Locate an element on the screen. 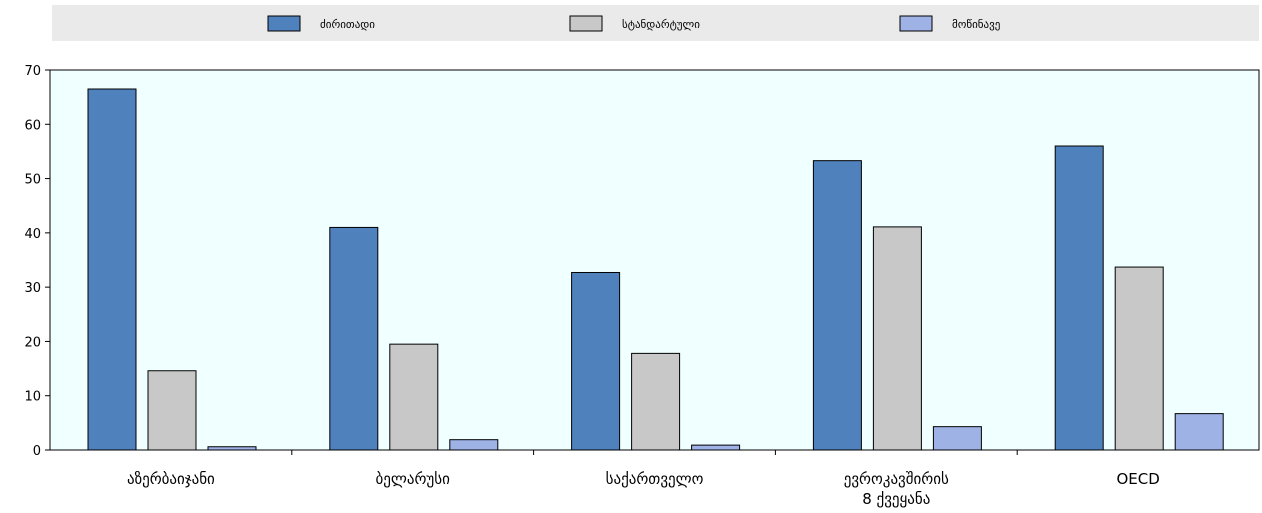 This screenshot has height=513, width=1262. y-tick-label-4: 40 is located at coordinates (32, 234).